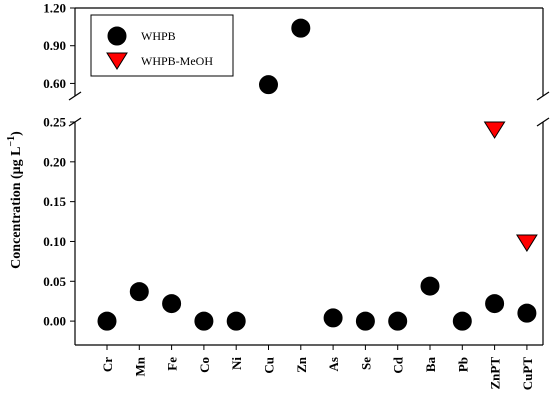 This screenshot has width=550, height=406. Describe the element at coordinates (236, 321) in the screenshot. I see `point-whpb-ni` at that location.